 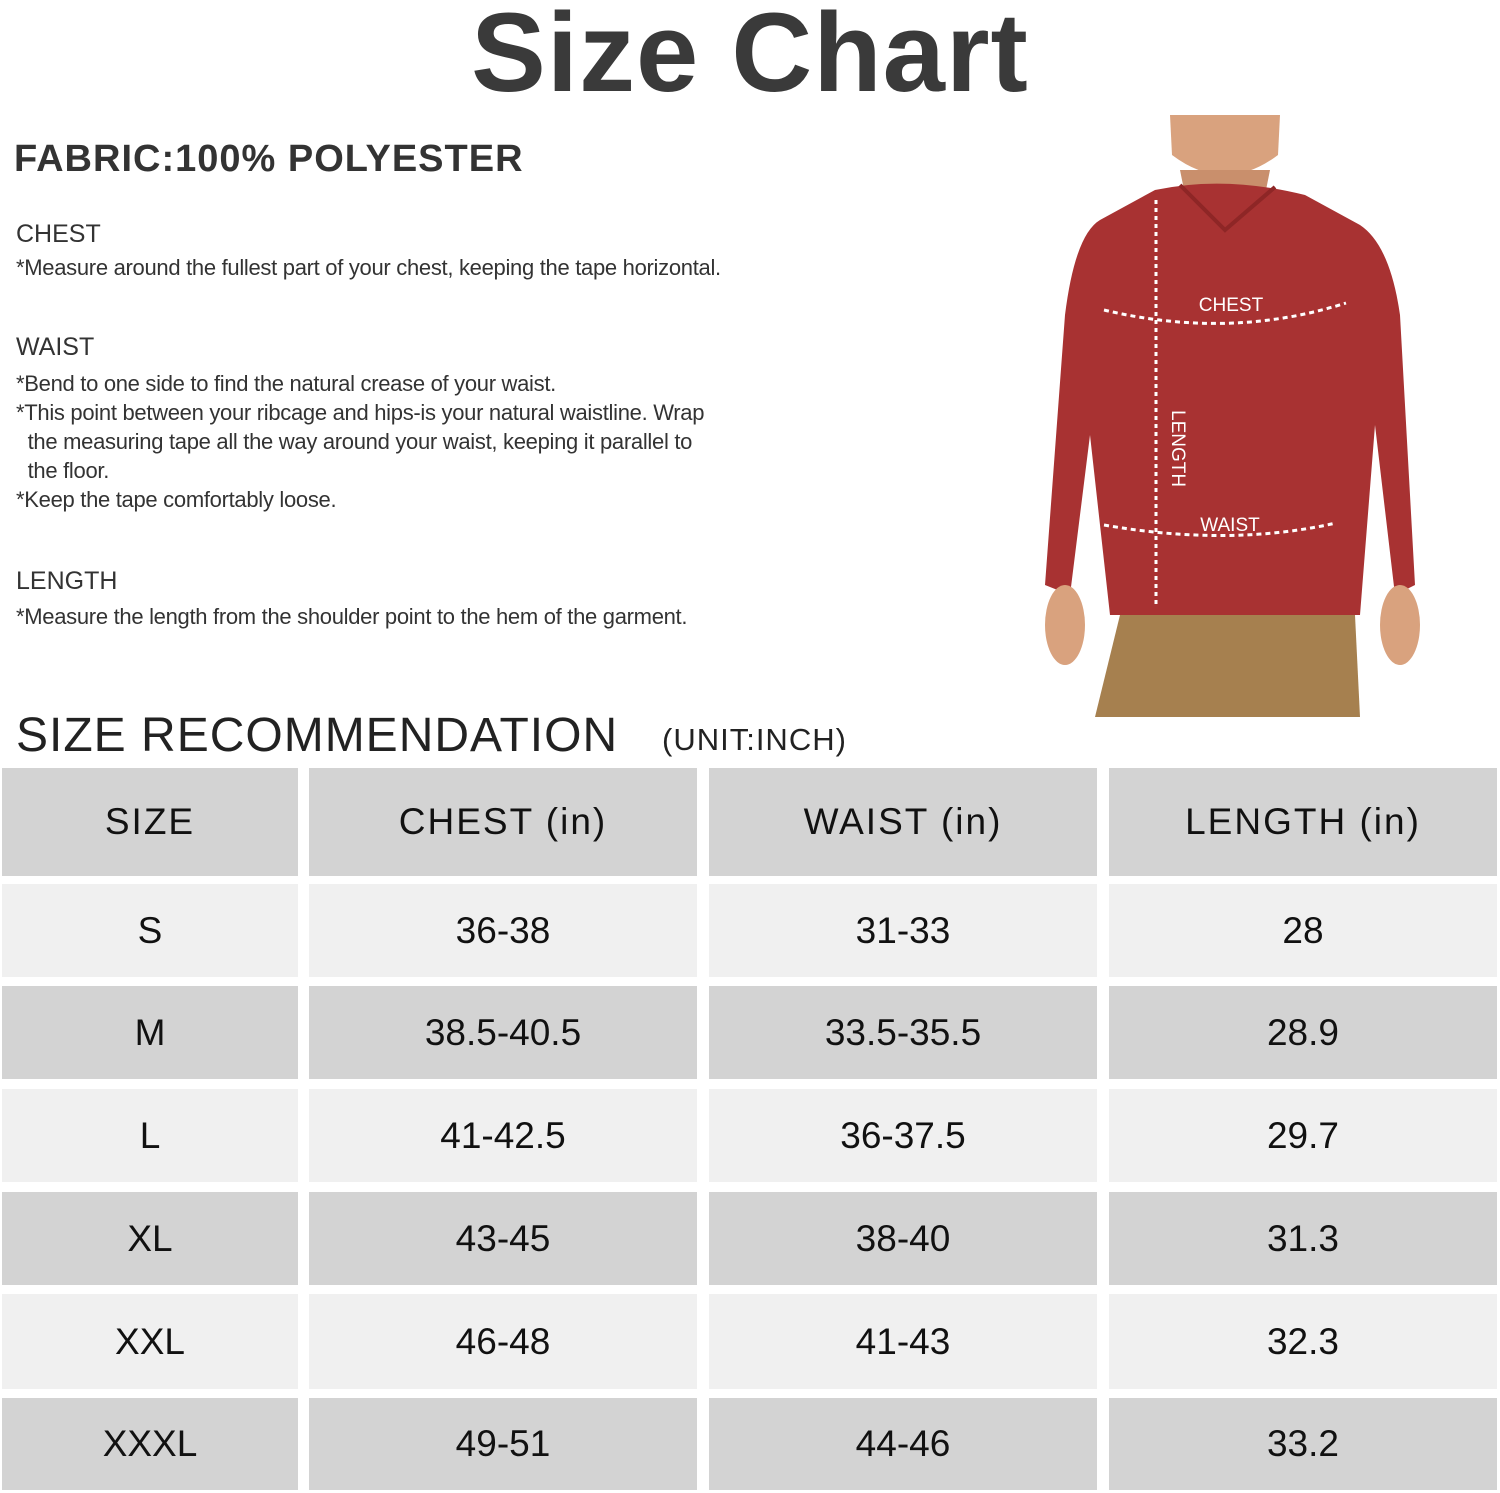 I want to click on cell-length: 29.7, so click(x=1303, y=1135).